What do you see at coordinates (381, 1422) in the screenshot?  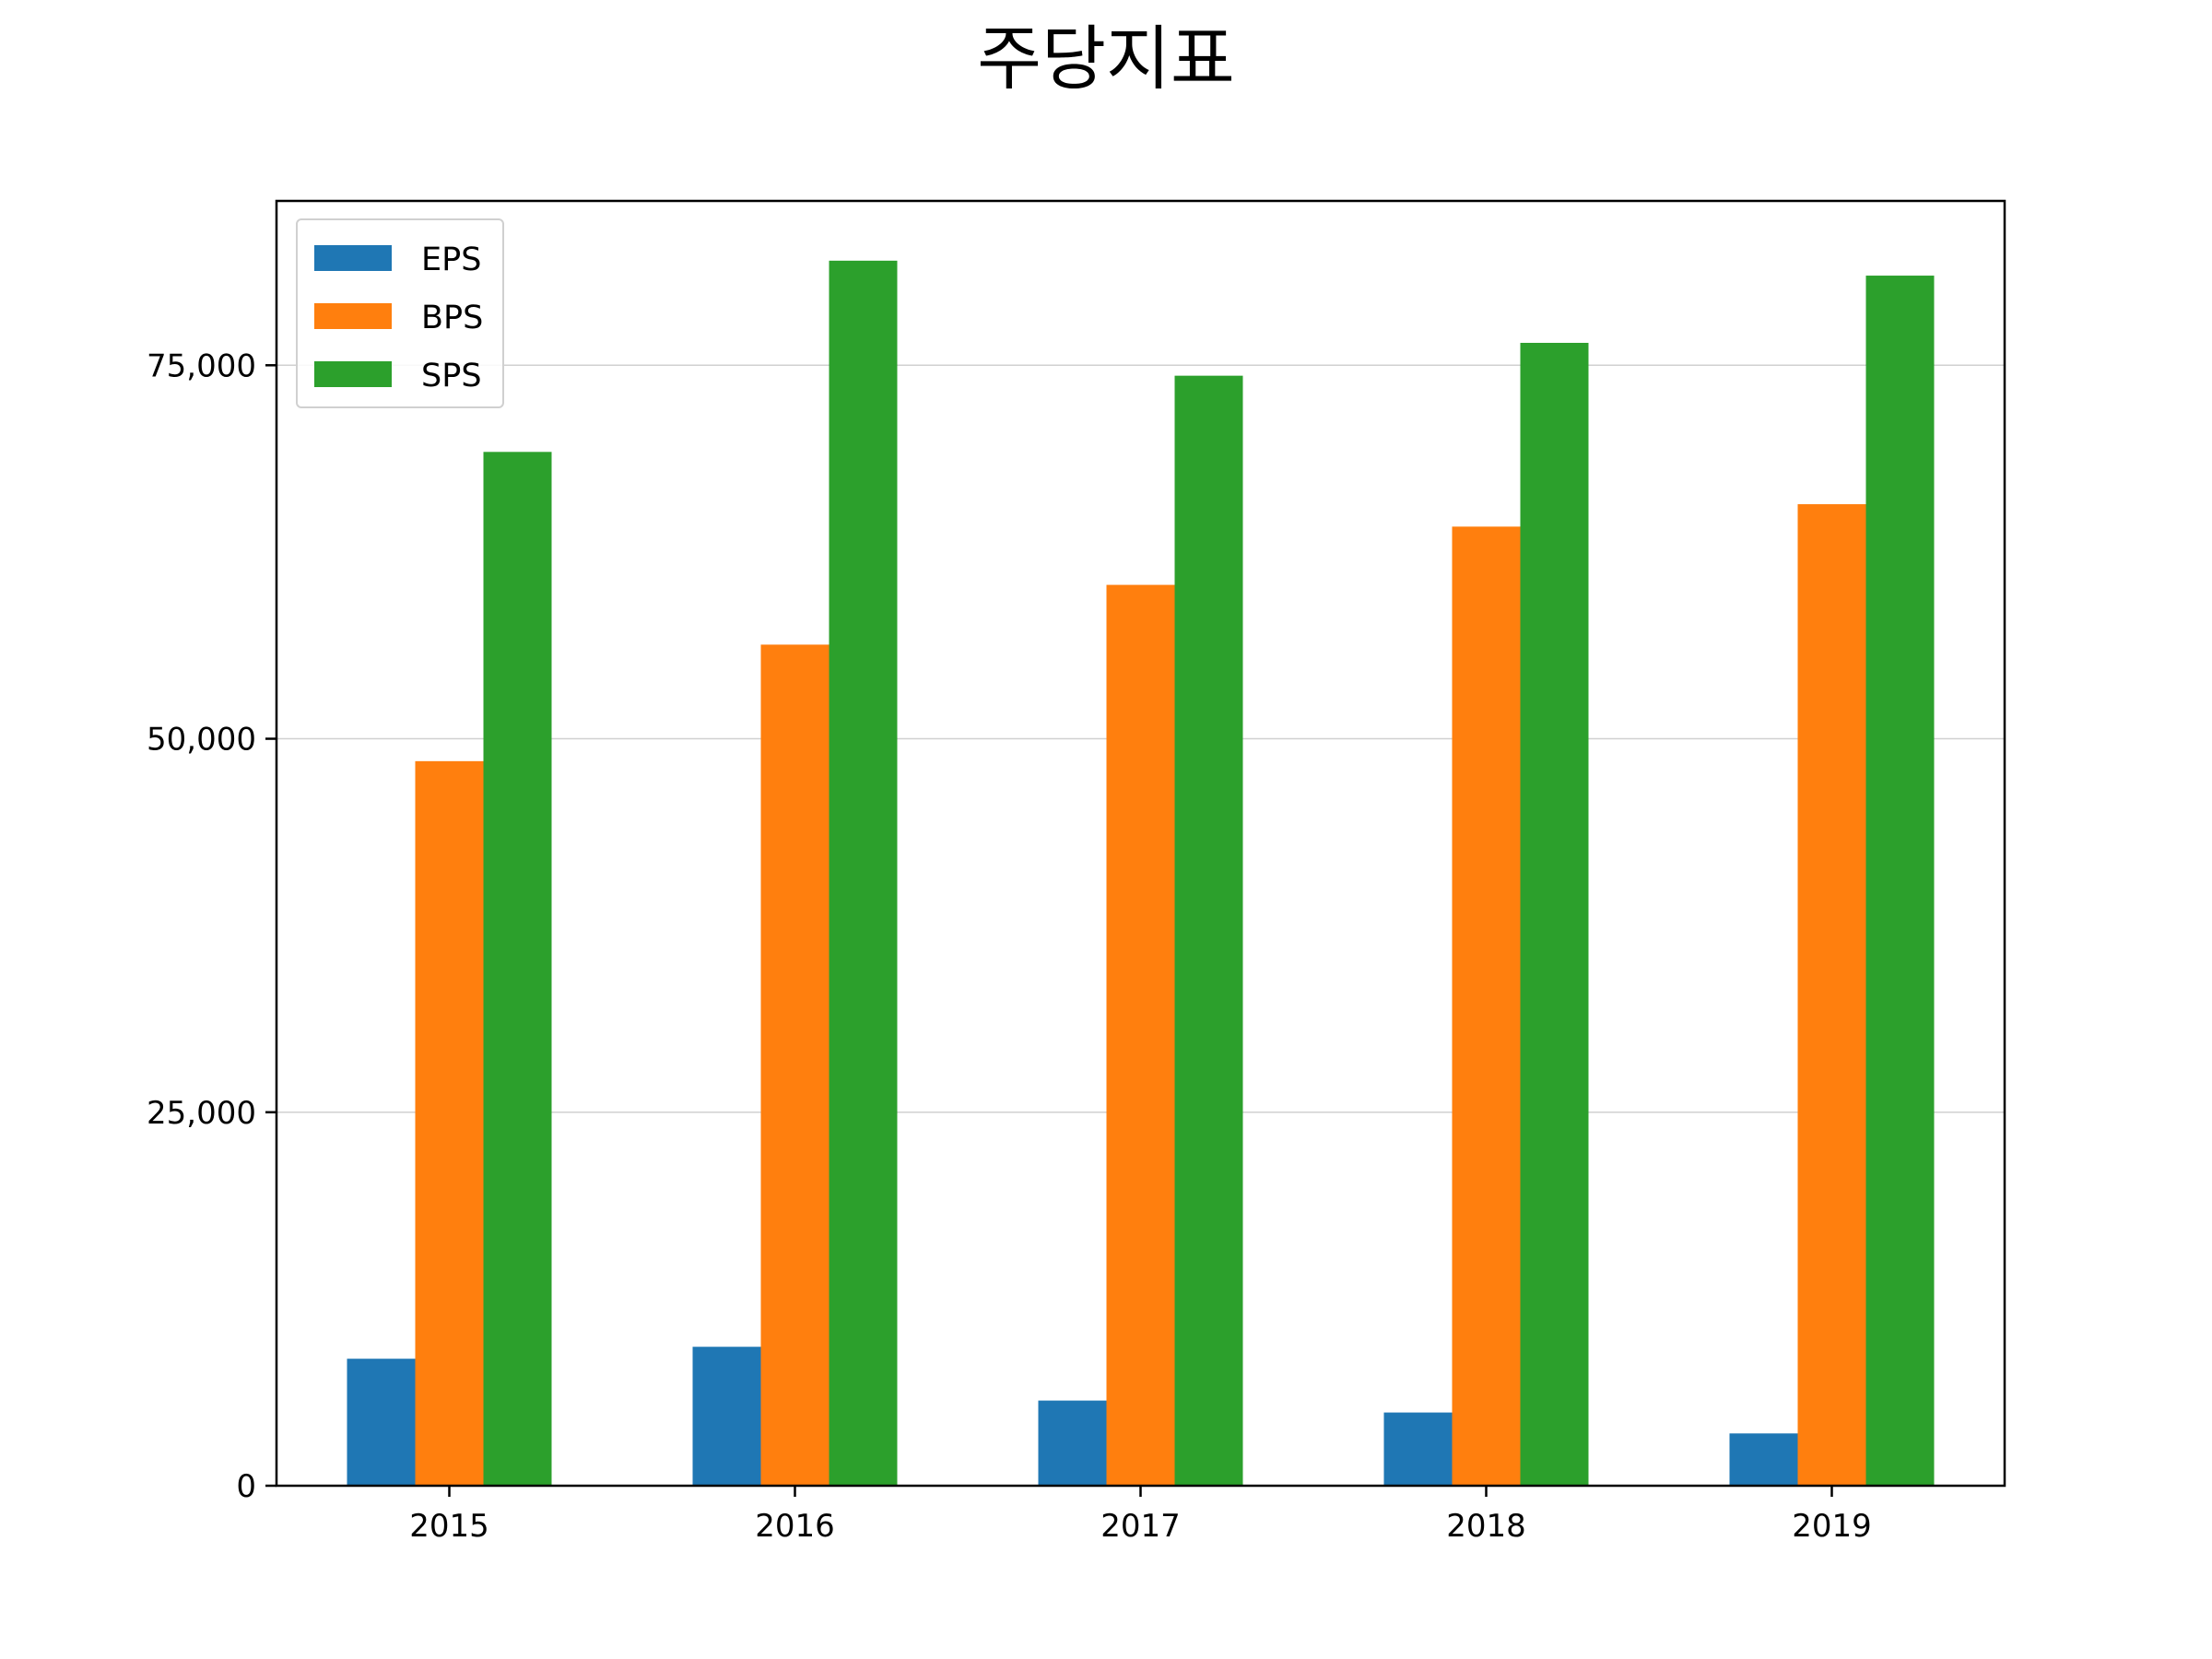 I see `bar-eps-2015` at bounding box center [381, 1422].